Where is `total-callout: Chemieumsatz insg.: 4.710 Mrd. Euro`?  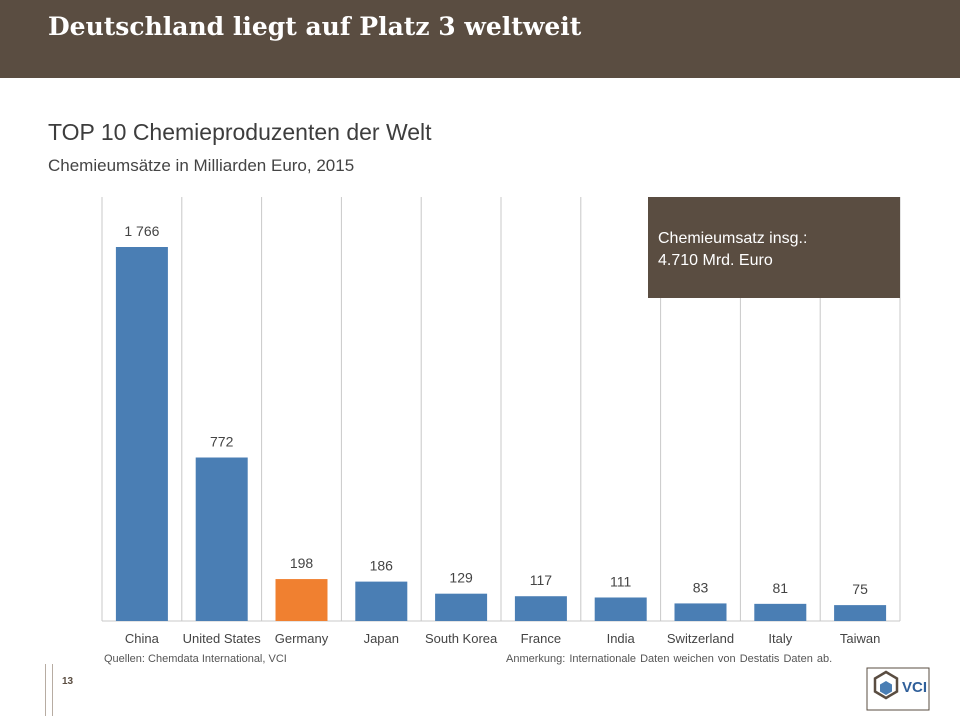 total-callout: Chemieumsatz insg.: 4.710 Mrd. Euro is located at coordinates (774, 247).